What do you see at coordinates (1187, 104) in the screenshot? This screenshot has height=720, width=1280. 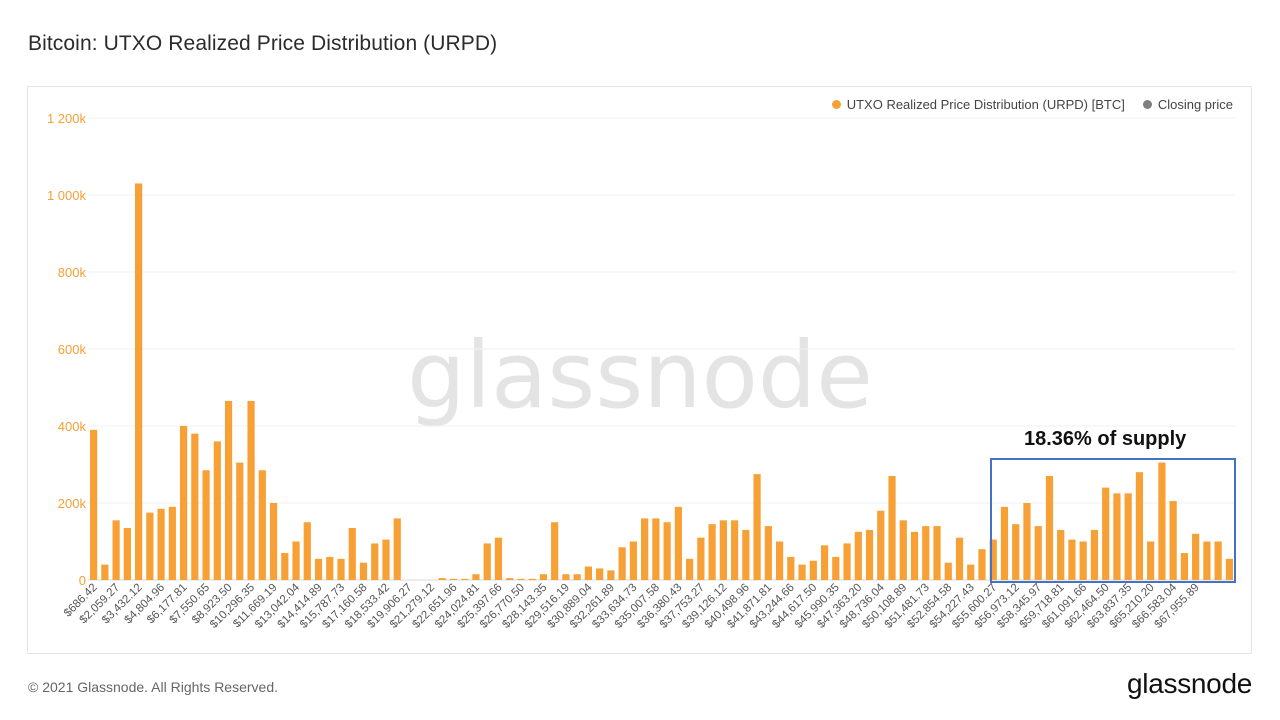 I see `legend-item-closing-price: Closing price` at bounding box center [1187, 104].